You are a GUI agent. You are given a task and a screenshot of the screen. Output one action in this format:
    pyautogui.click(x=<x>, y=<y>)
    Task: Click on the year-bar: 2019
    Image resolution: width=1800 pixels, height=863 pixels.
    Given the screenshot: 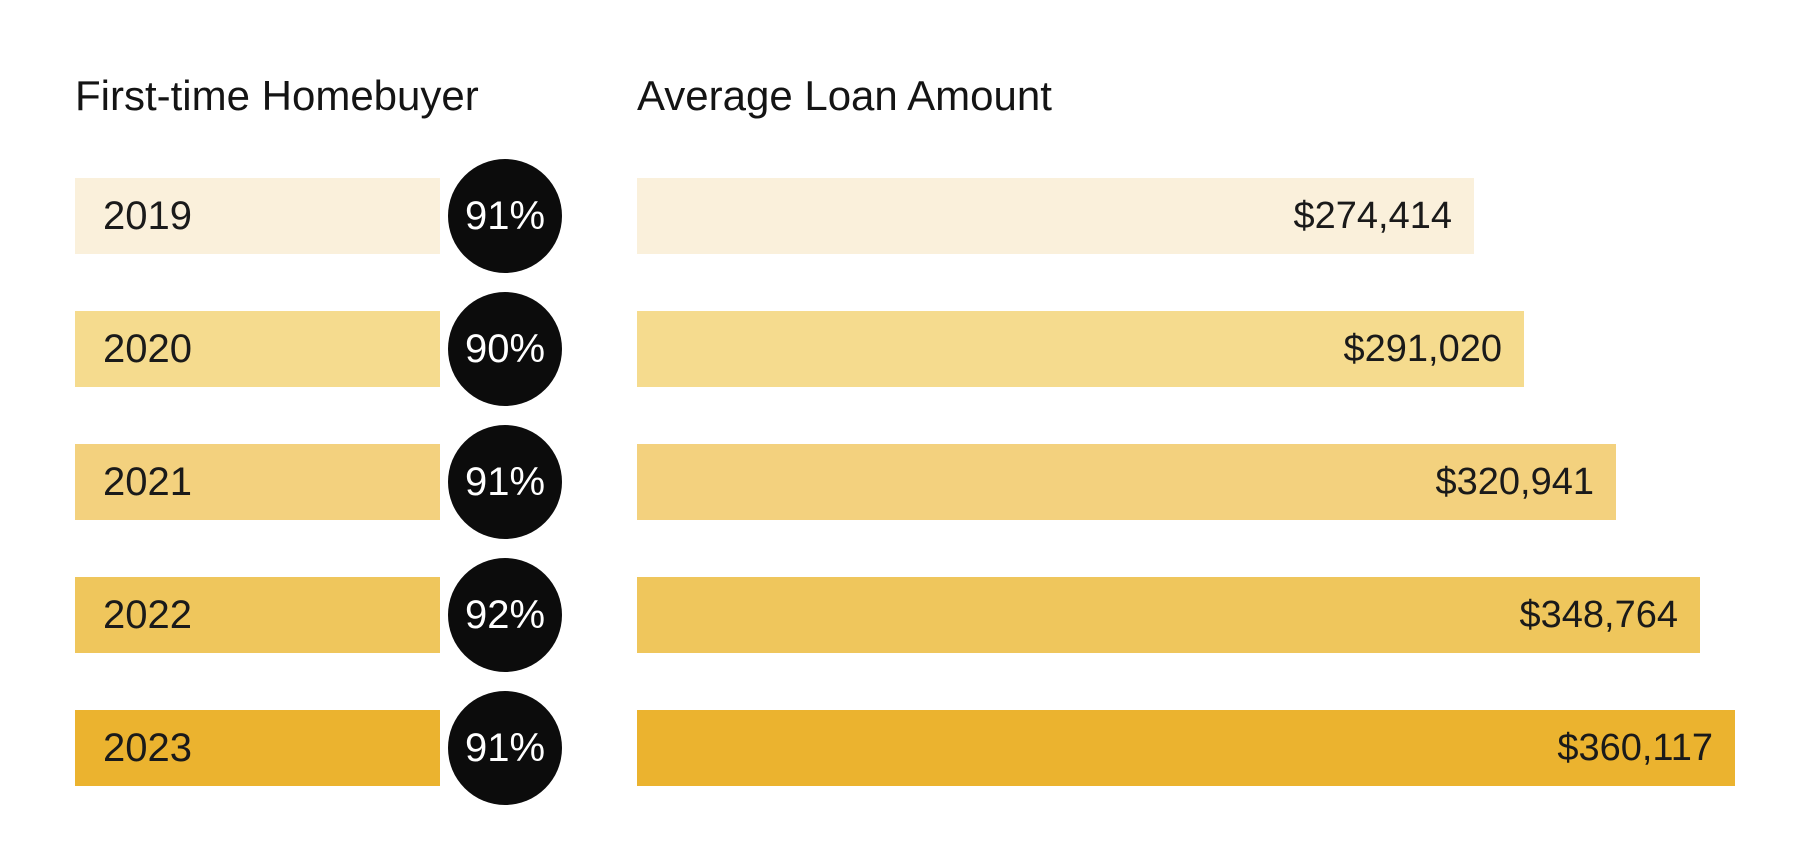 What is the action you would take?
    pyautogui.click(x=257, y=216)
    